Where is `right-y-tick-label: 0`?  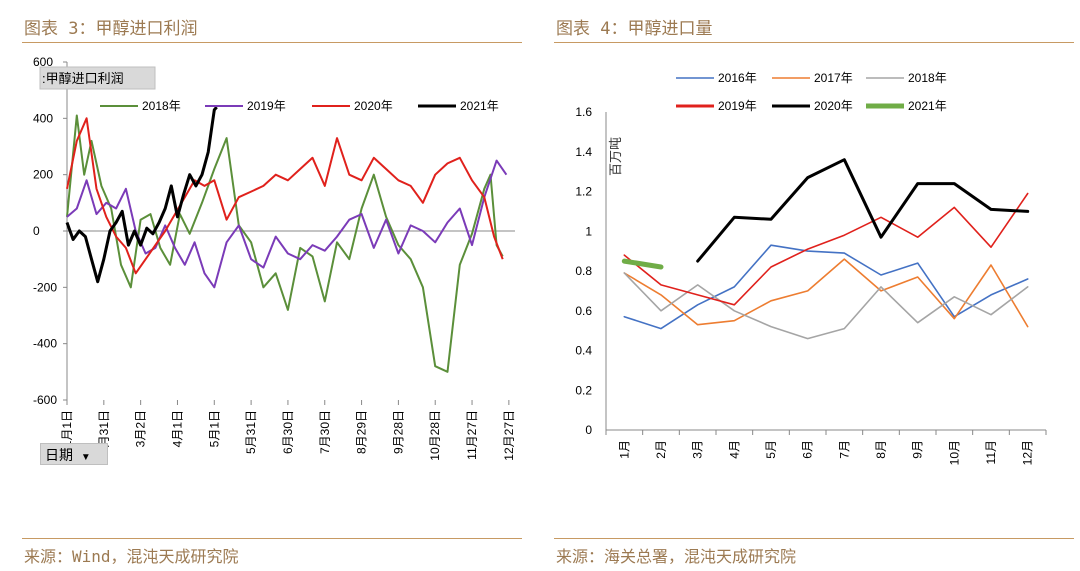 right-y-tick-label: 0 is located at coordinates (588, 430).